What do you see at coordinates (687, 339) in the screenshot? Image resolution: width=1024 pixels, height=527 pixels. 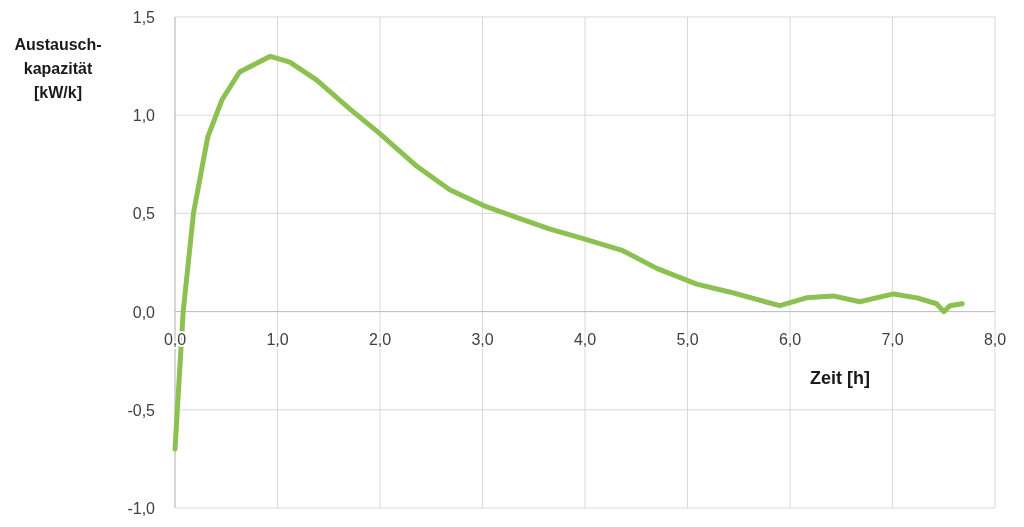 I see `x-tick-label: 5,0` at bounding box center [687, 339].